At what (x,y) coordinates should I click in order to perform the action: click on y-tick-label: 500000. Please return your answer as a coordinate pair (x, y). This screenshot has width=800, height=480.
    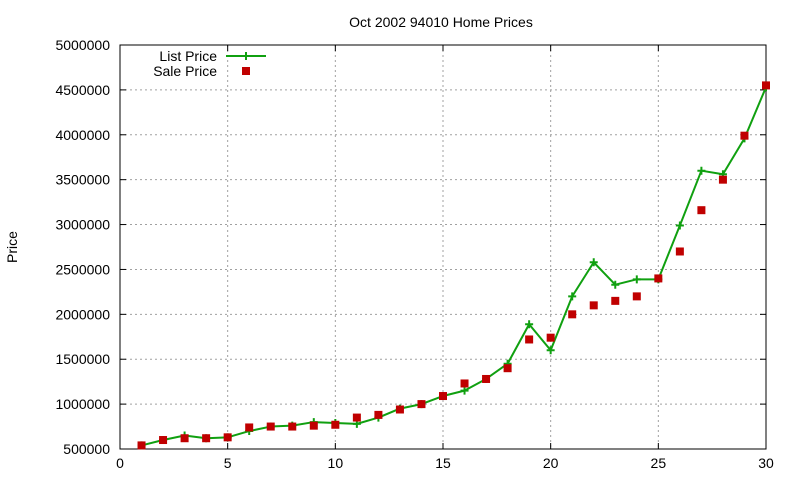
    Looking at the image, I should click on (86, 449).